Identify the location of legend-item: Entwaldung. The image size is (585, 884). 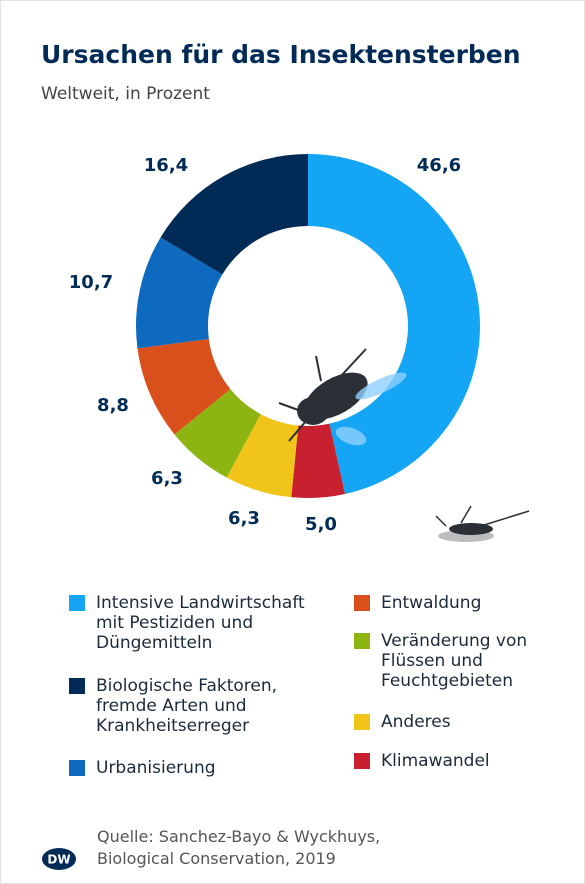
(447, 603).